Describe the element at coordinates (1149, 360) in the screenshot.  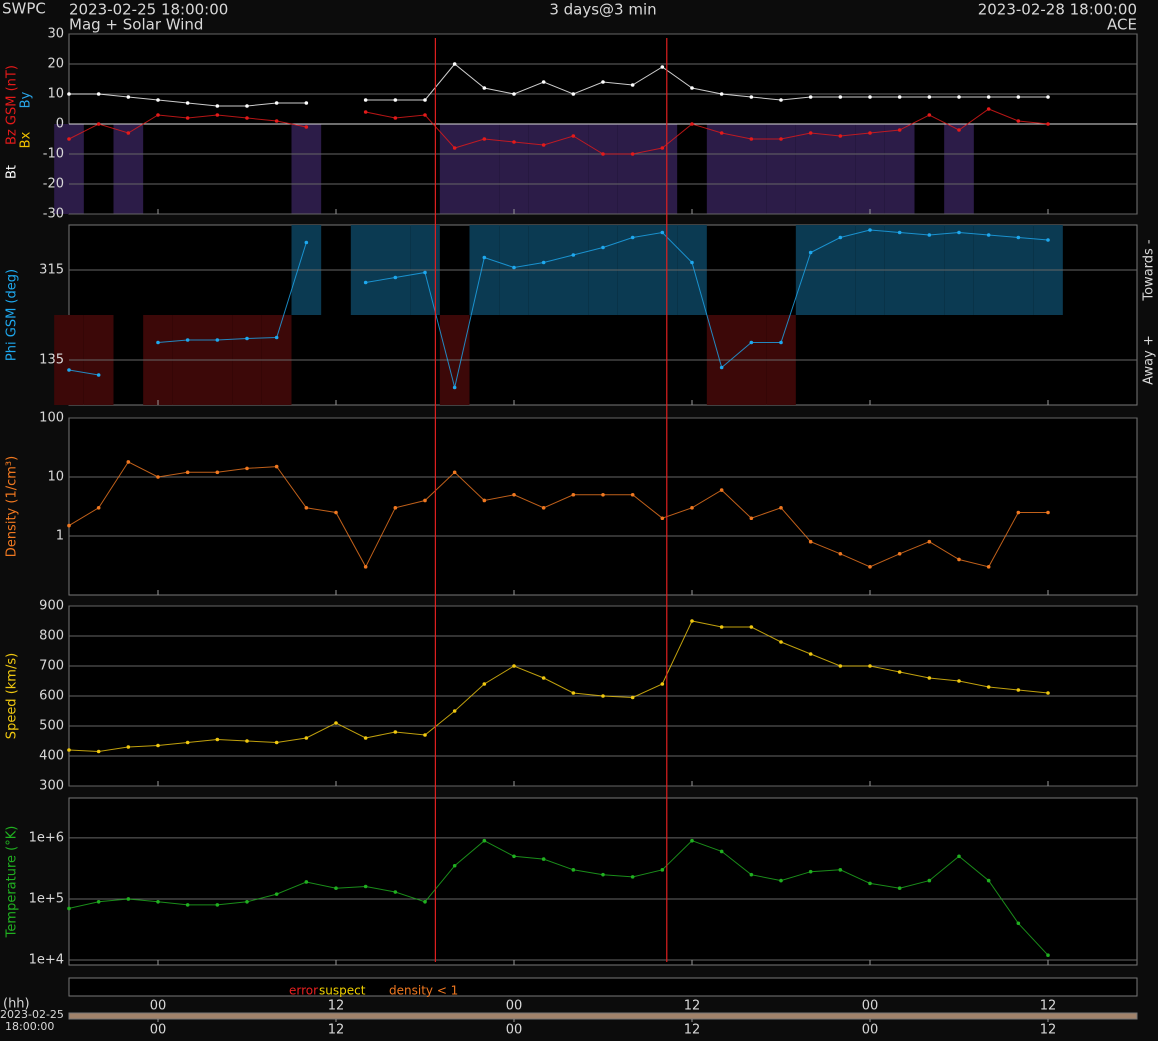
I see `side-label: Away +` at that location.